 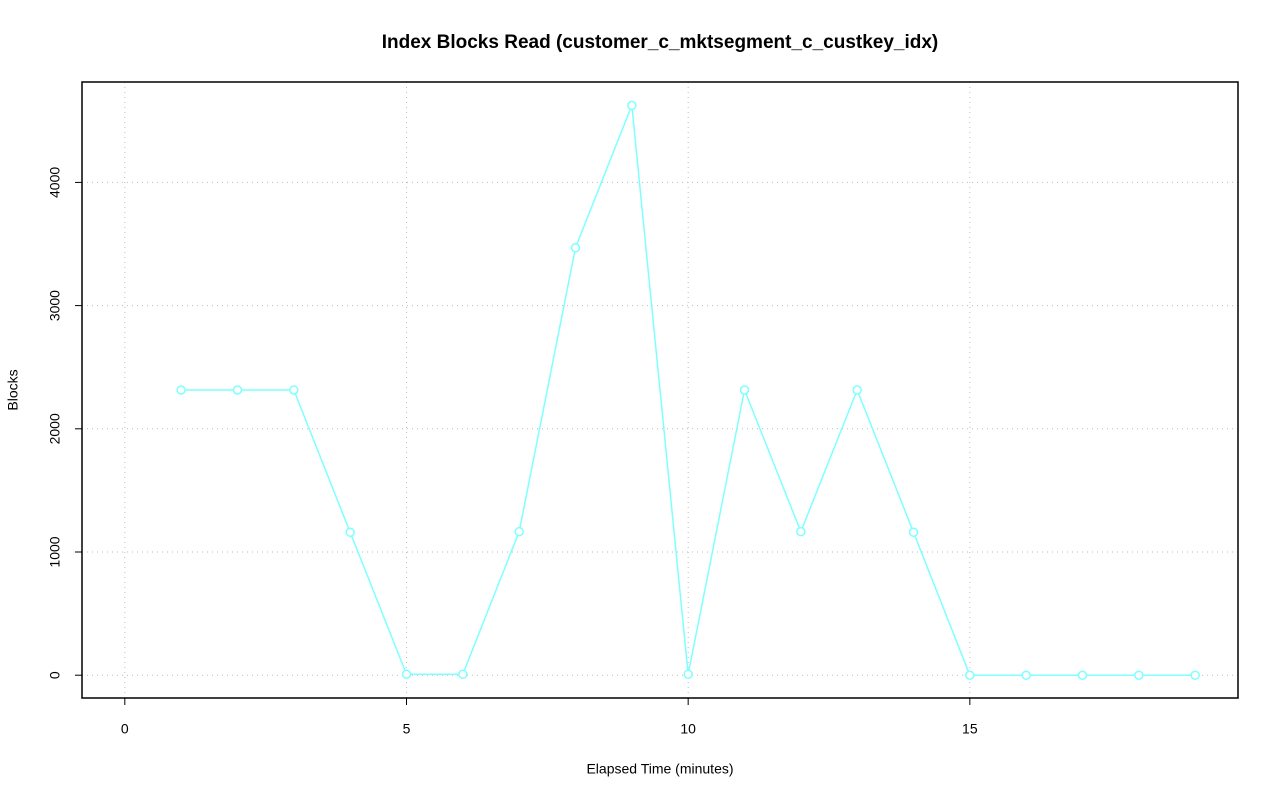 I want to click on x-tick-label: 15, so click(x=970, y=729).